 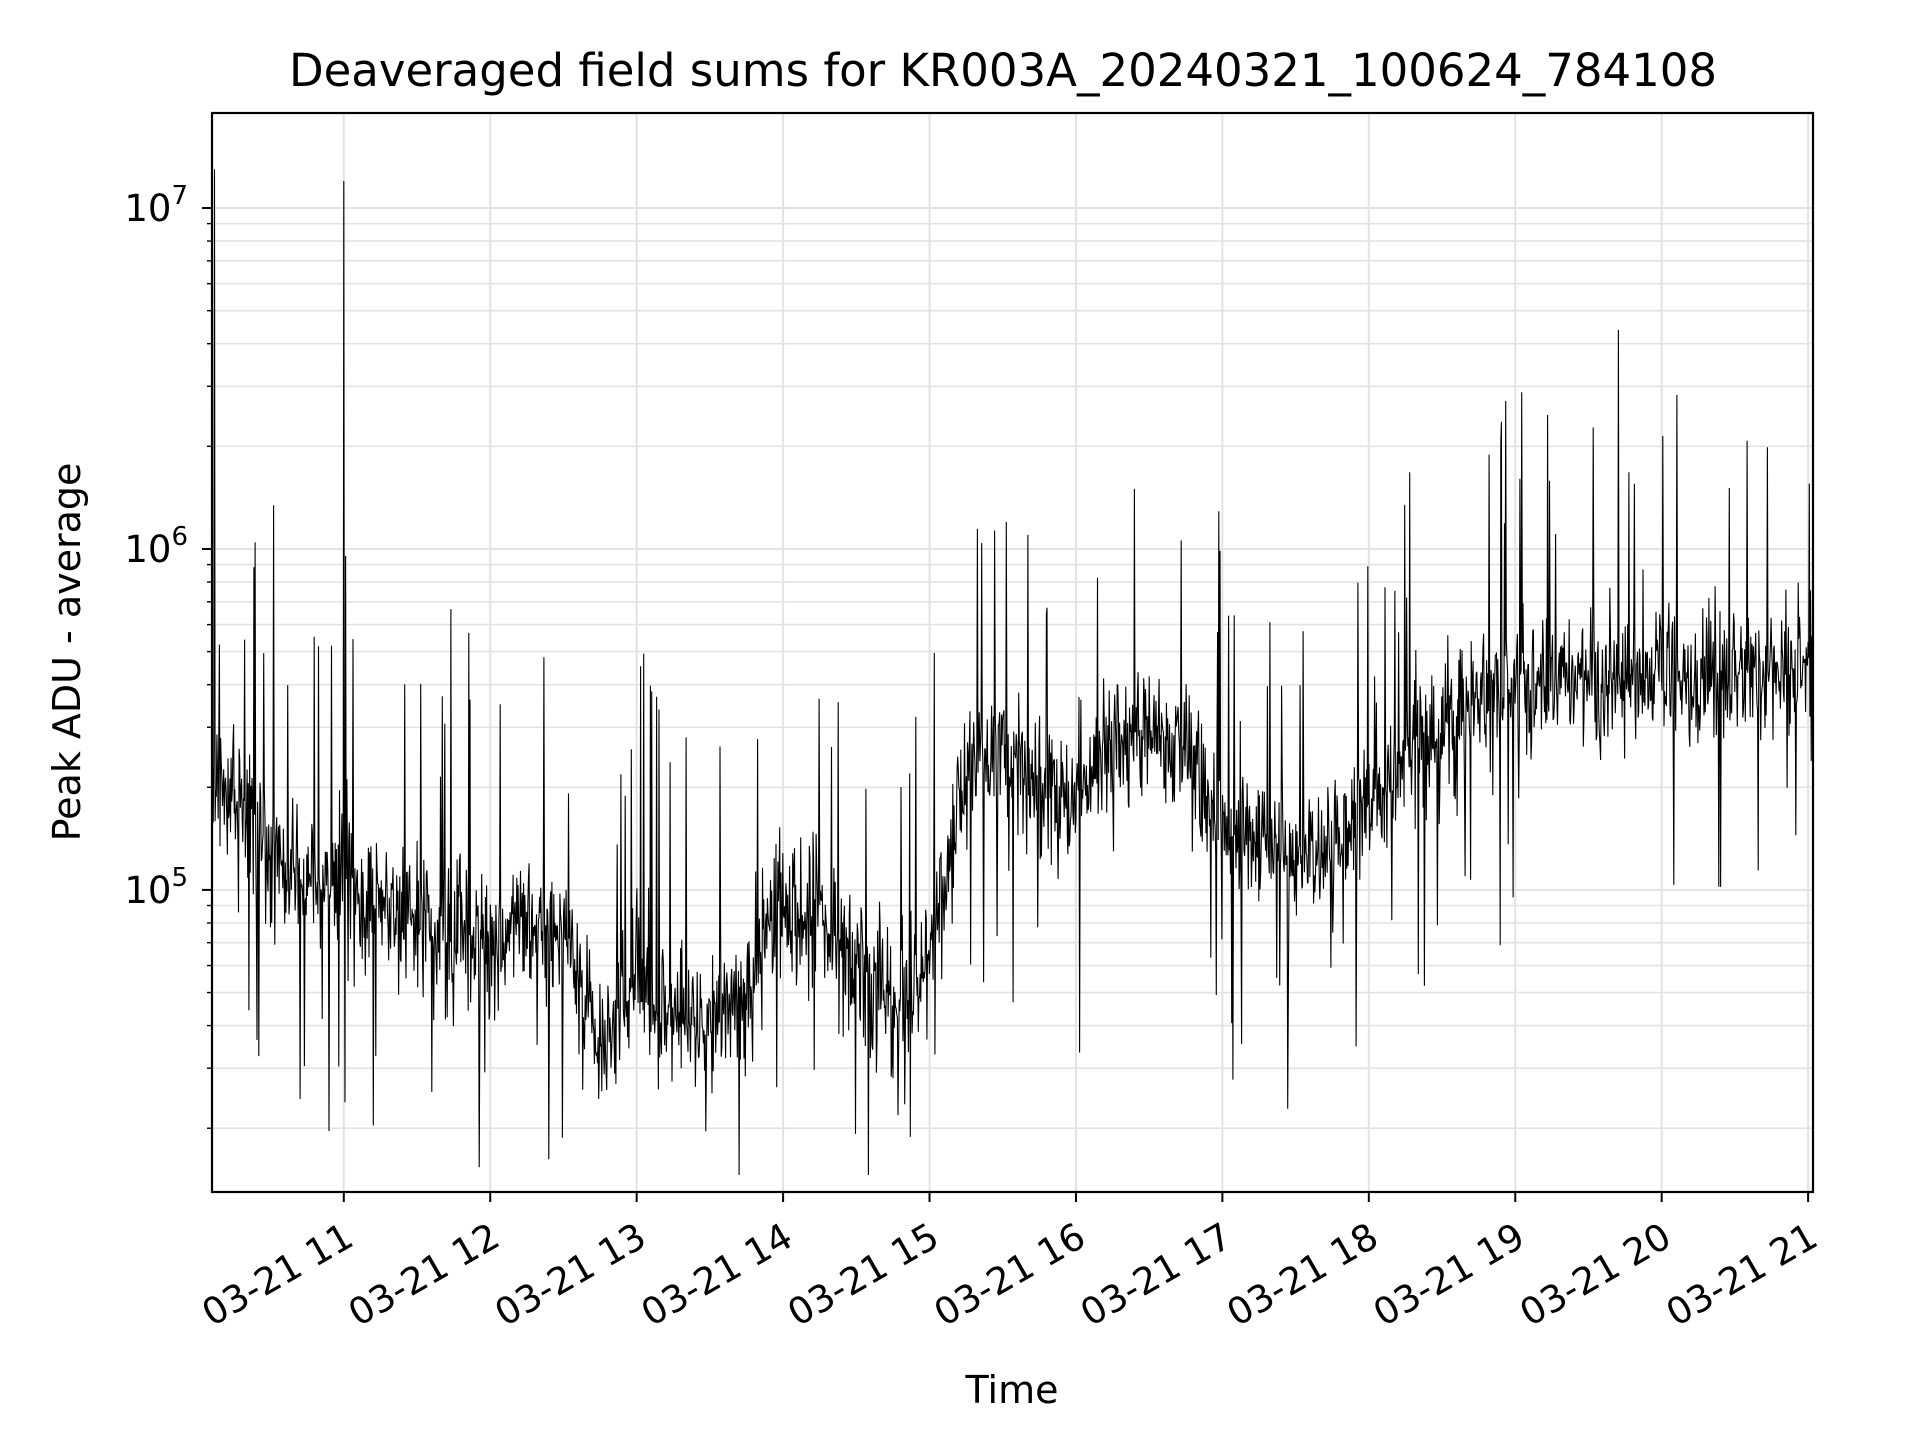 I want to click on x-tick-label: 03-21 17, so click(x=1156, y=1275).